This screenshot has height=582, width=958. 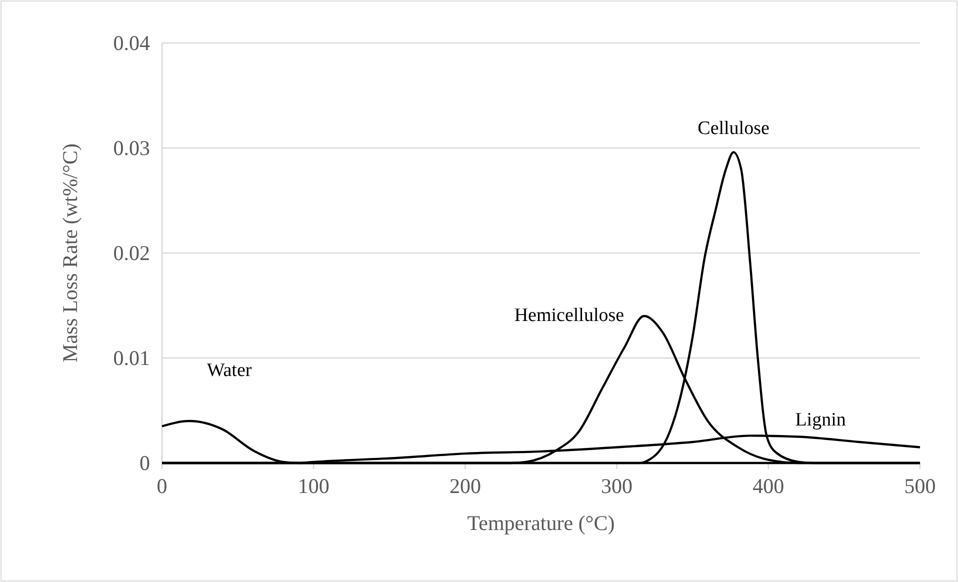 I want to click on y-axis-title: Mass Loss Rate (wt%/°C), so click(x=70, y=253).